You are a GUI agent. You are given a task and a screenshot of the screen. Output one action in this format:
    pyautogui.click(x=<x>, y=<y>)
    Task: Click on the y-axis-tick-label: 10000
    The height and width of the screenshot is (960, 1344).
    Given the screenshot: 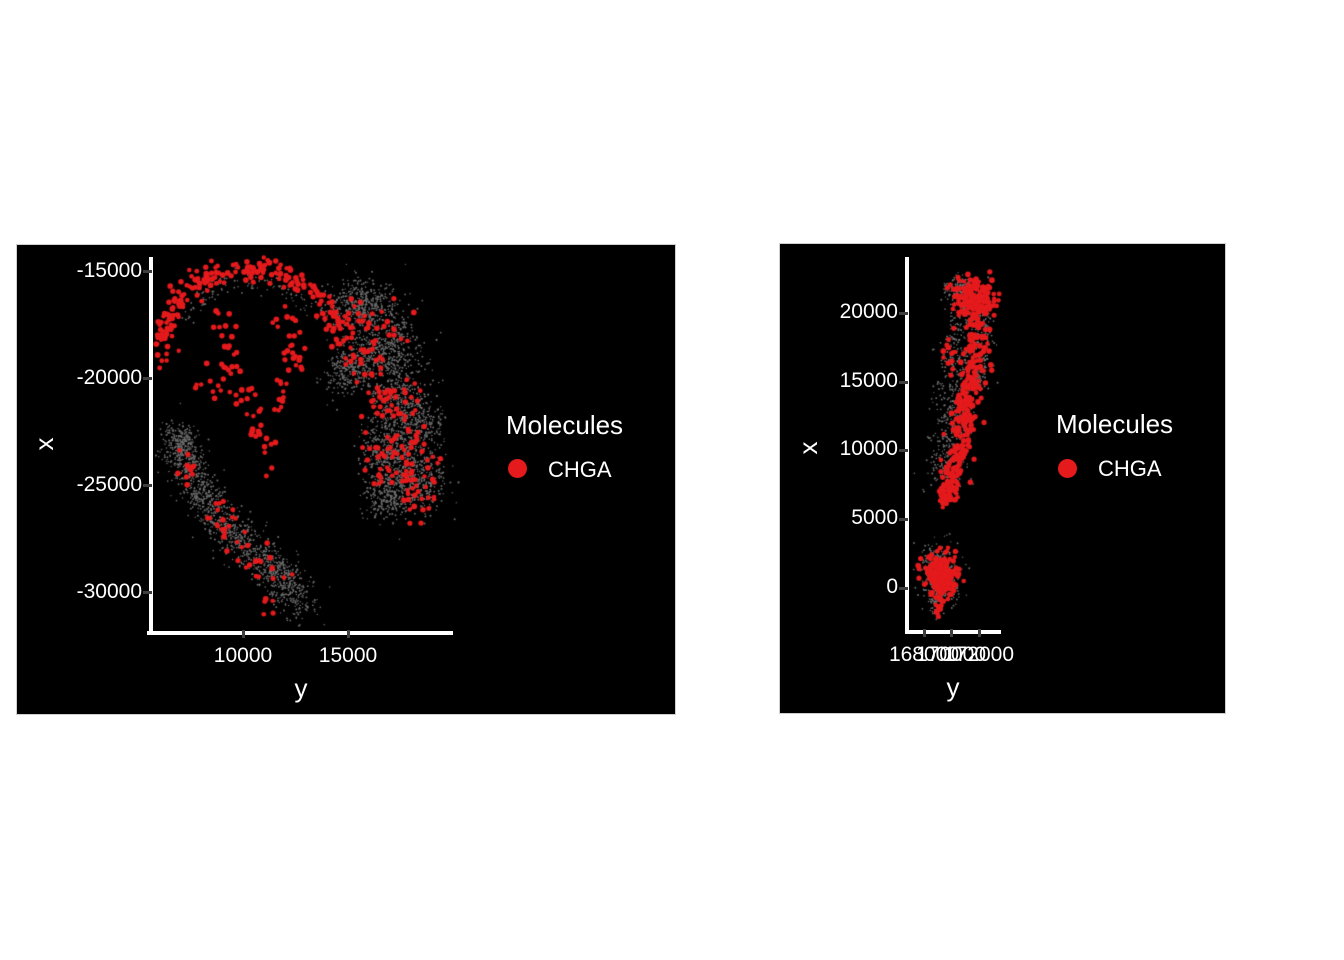 What is the action you would take?
    pyautogui.click(x=868, y=448)
    